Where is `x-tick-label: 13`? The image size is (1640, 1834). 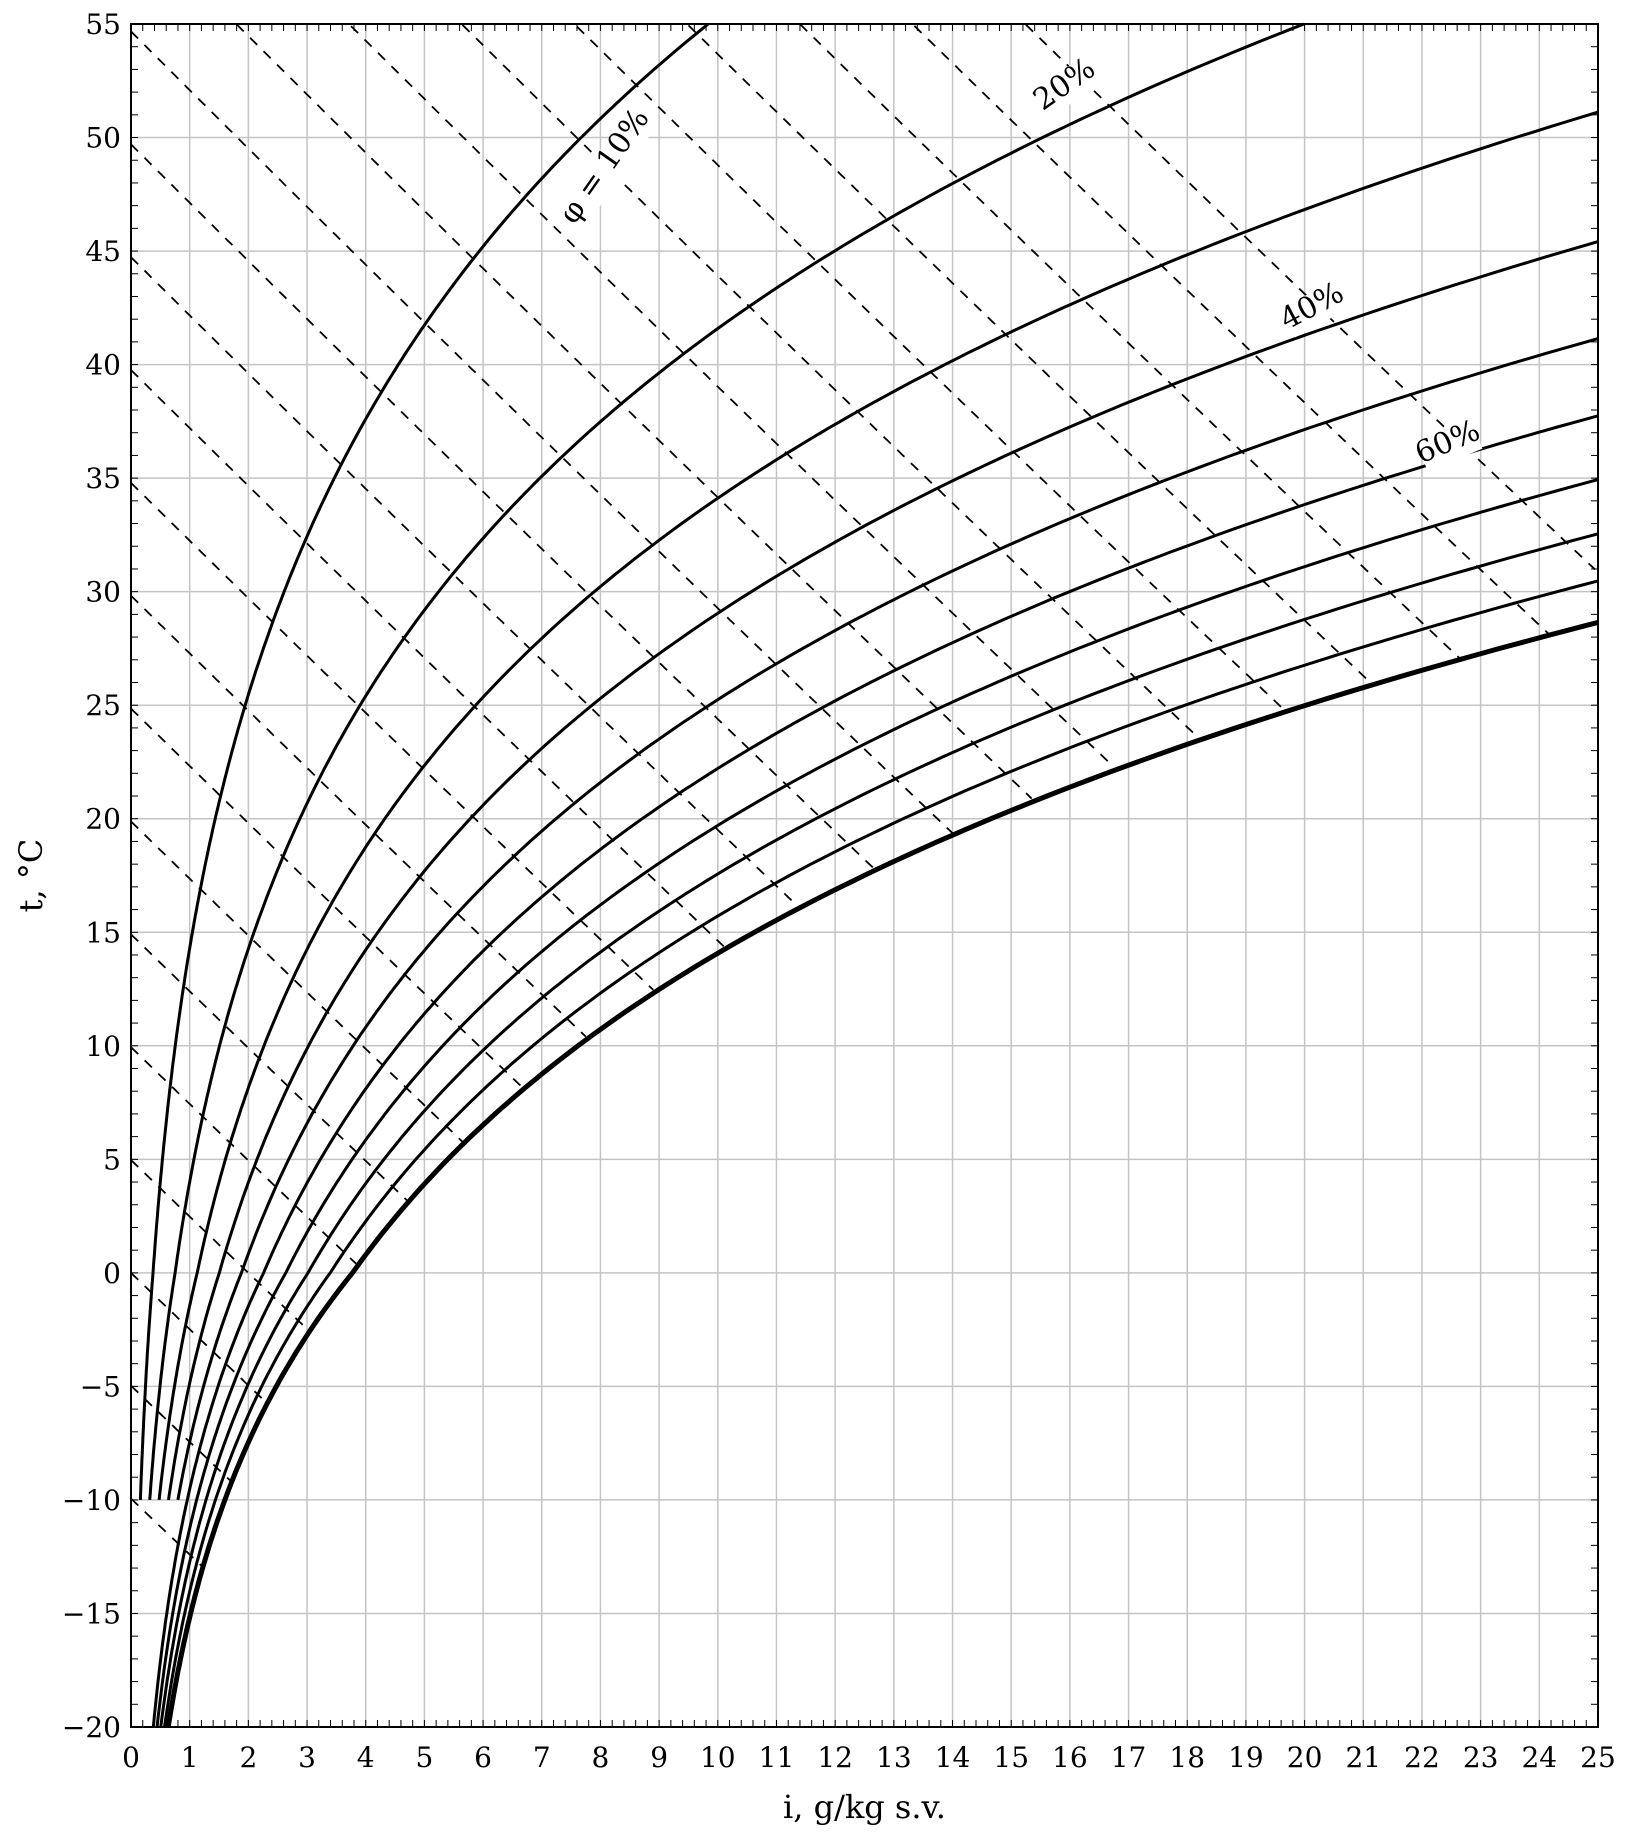
x-tick-label: 13 is located at coordinates (894, 1757).